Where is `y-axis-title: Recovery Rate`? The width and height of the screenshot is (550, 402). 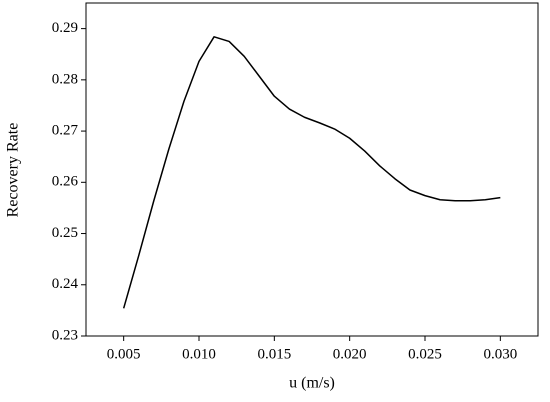 y-axis-title: Recovery Rate is located at coordinates (13, 170).